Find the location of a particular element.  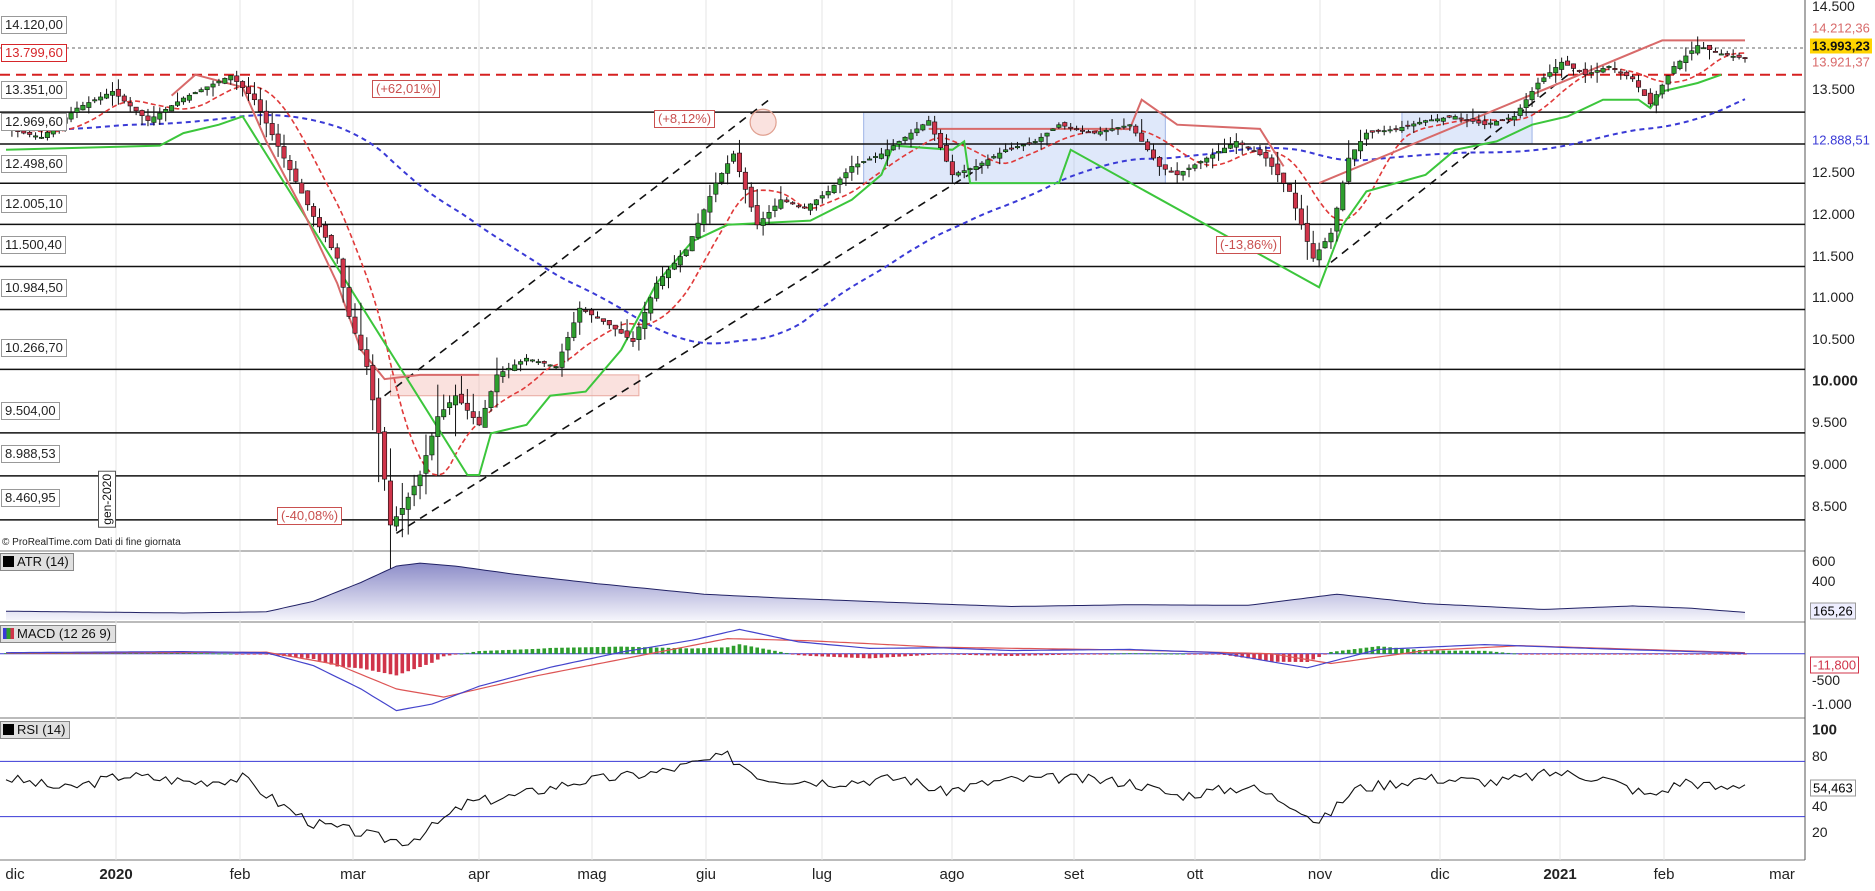

y-tick-label: 9.500 is located at coordinates (1830, 422).